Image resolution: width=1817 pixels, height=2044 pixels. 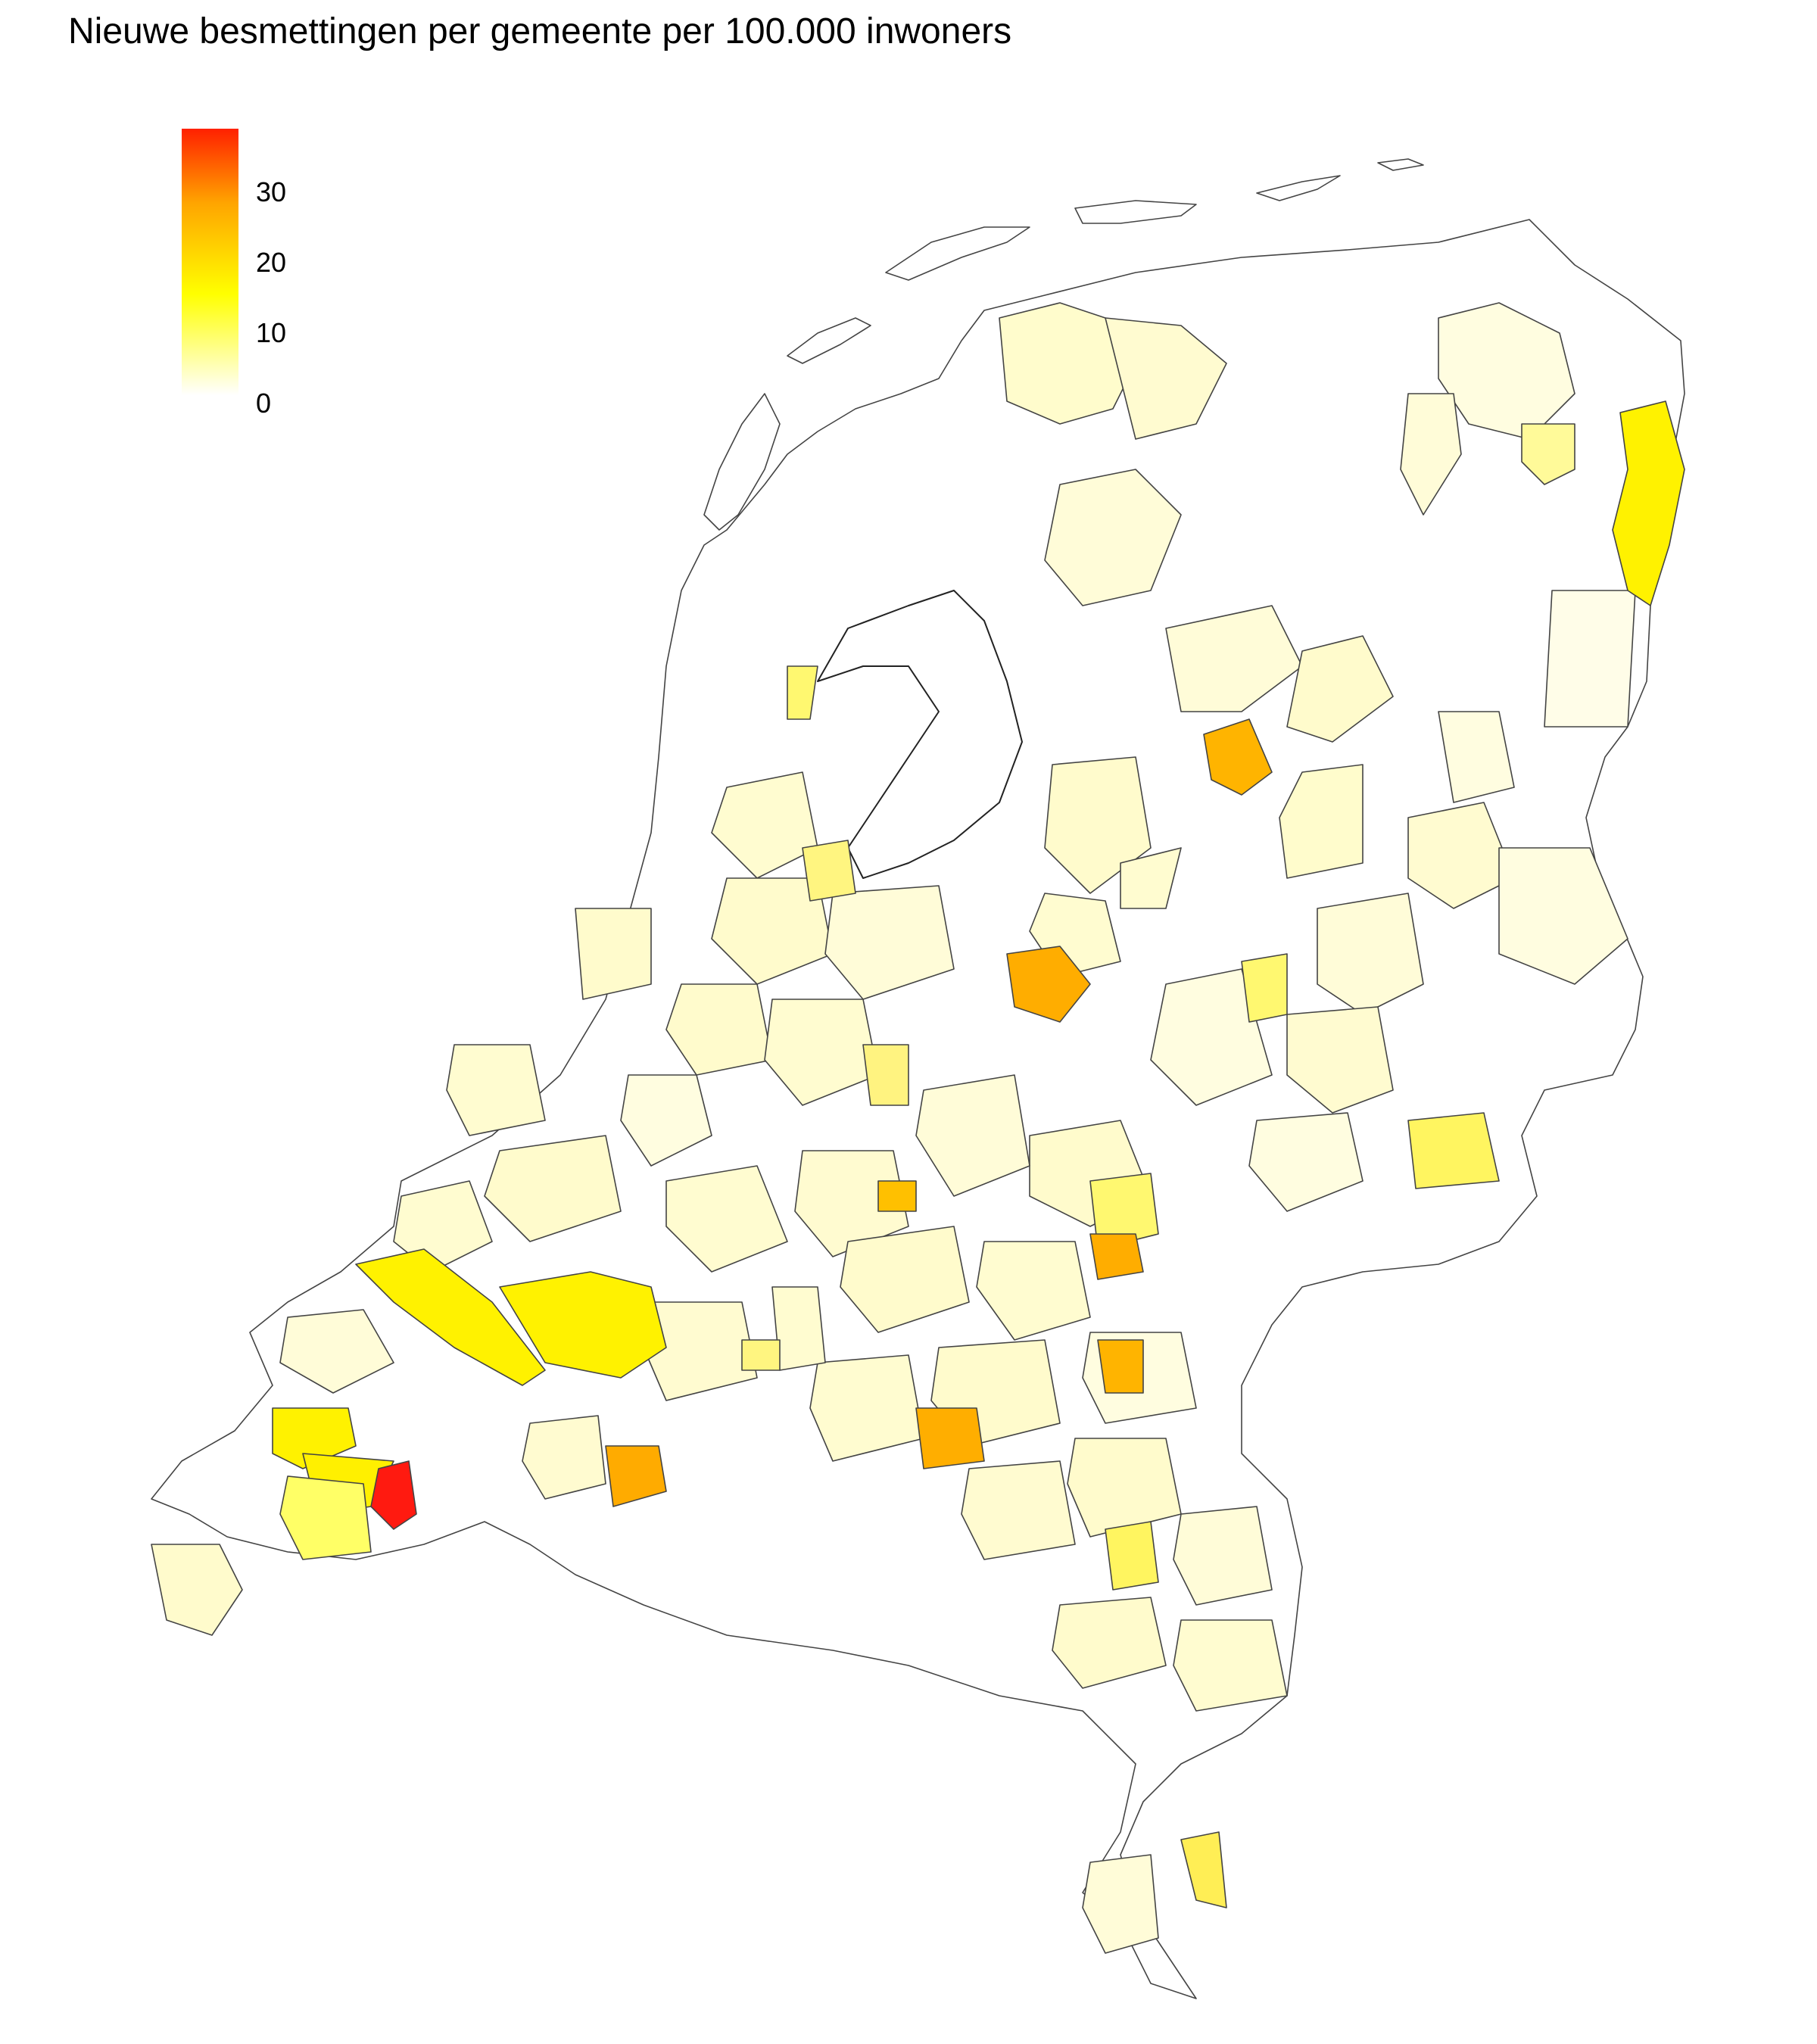 I want to click on region-brabant-center-orange, so click(x=950, y=1438).